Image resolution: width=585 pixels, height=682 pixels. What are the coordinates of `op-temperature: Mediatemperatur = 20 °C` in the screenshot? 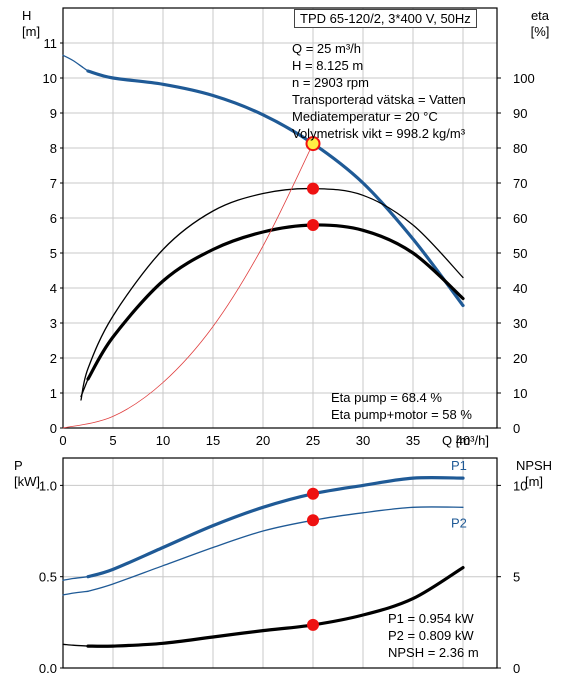 It's located at (365, 116).